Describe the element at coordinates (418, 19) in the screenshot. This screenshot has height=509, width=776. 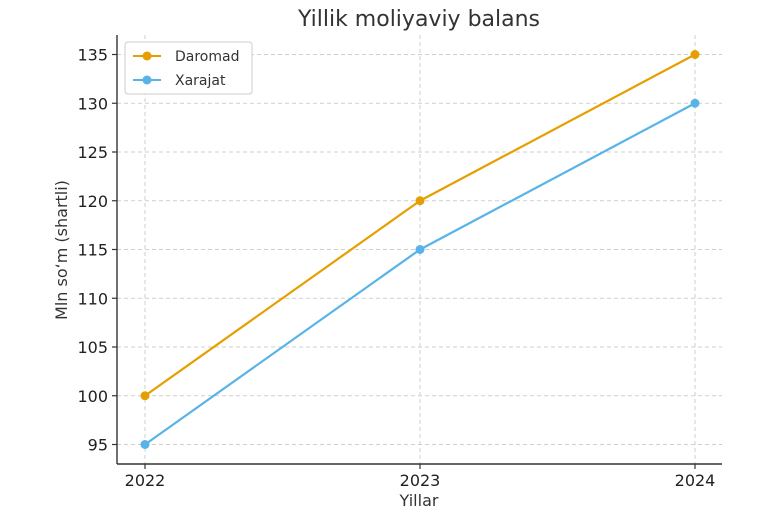
I see `chart-title: Yillik moliyaviy balans` at that location.